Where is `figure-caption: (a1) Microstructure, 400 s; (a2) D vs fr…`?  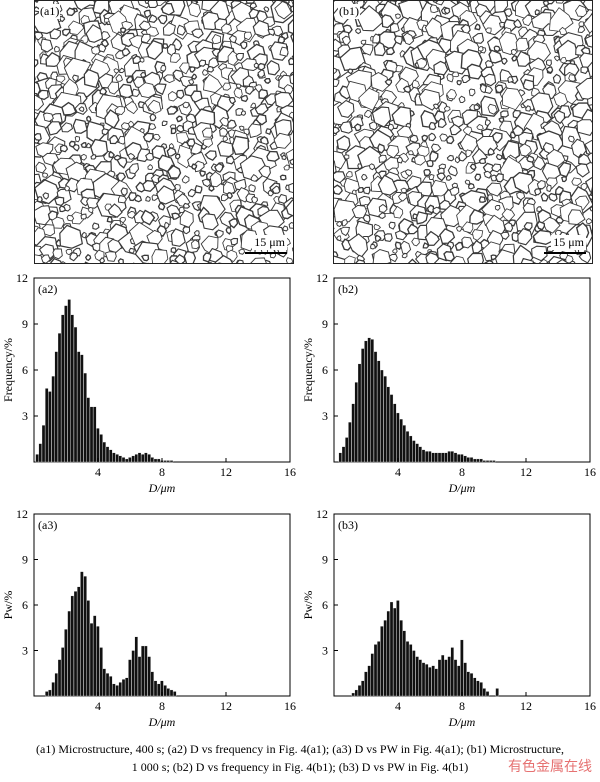 figure-caption: (a1) Microstructure, 400 s; (a2) D vs fr… is located at coordinates (300, 758).